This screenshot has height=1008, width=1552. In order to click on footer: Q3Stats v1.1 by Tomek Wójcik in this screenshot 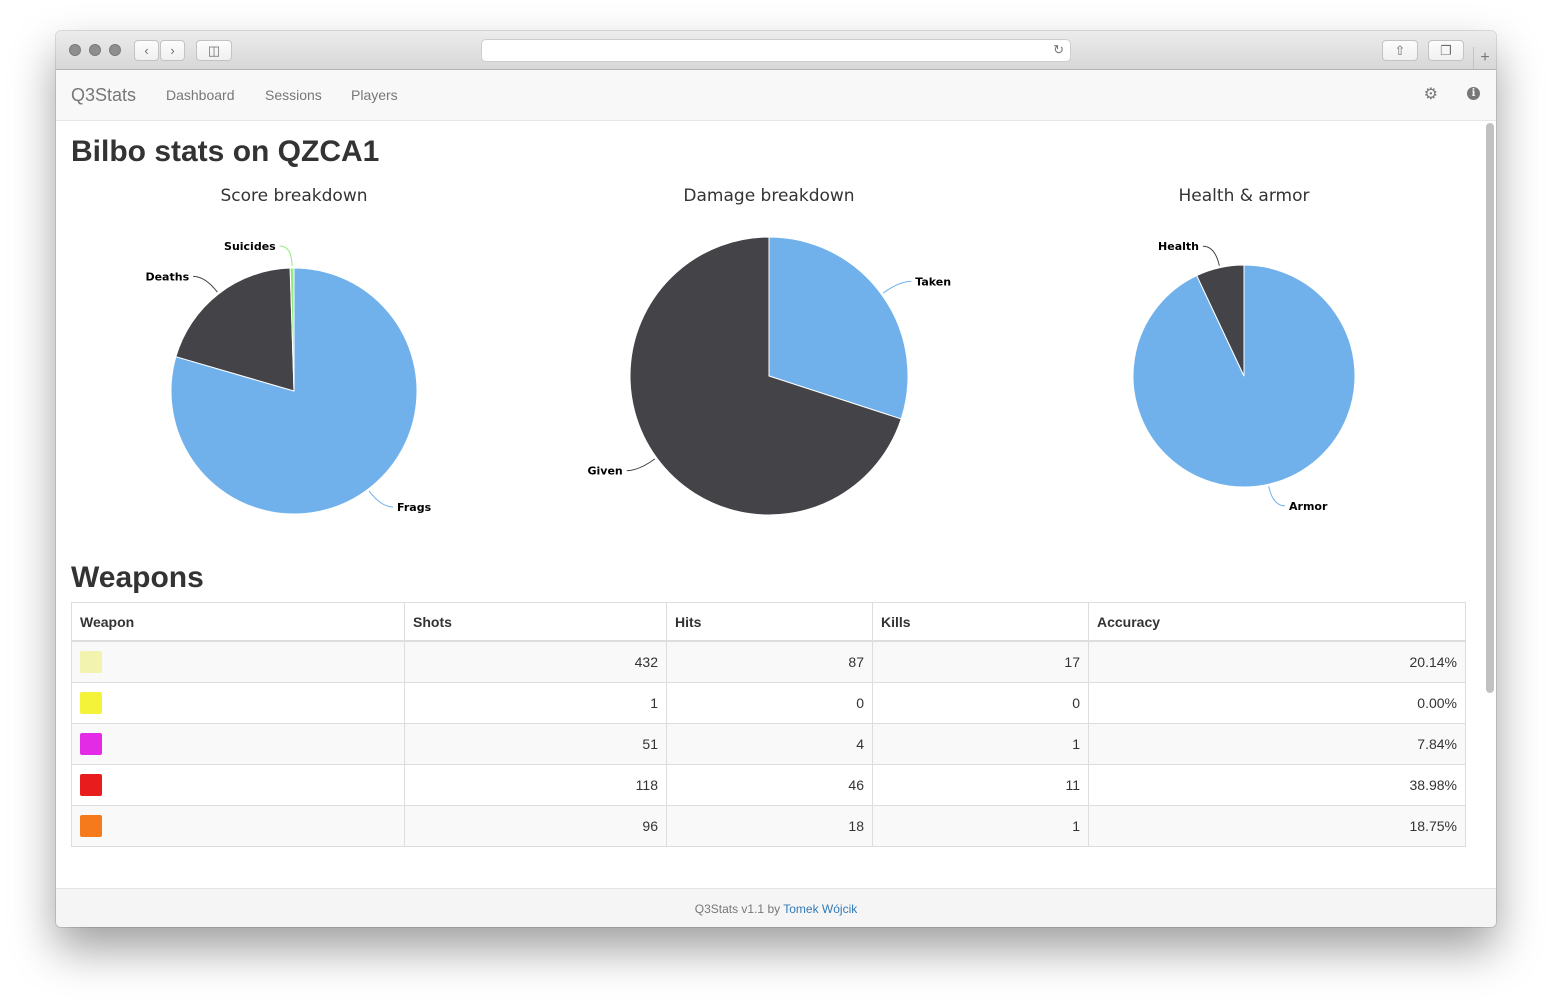, I will do `click(776, 907)`.